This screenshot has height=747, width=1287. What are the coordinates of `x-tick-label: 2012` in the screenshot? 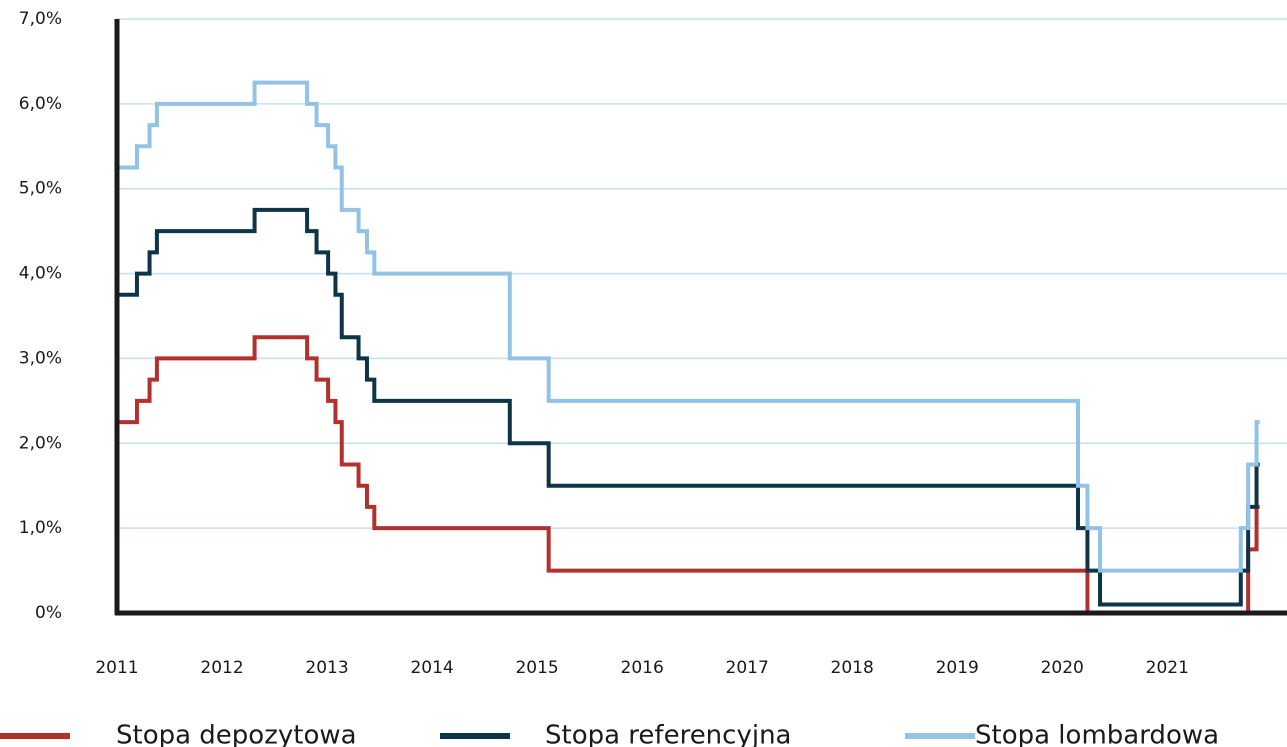 It's located at (221, 668).